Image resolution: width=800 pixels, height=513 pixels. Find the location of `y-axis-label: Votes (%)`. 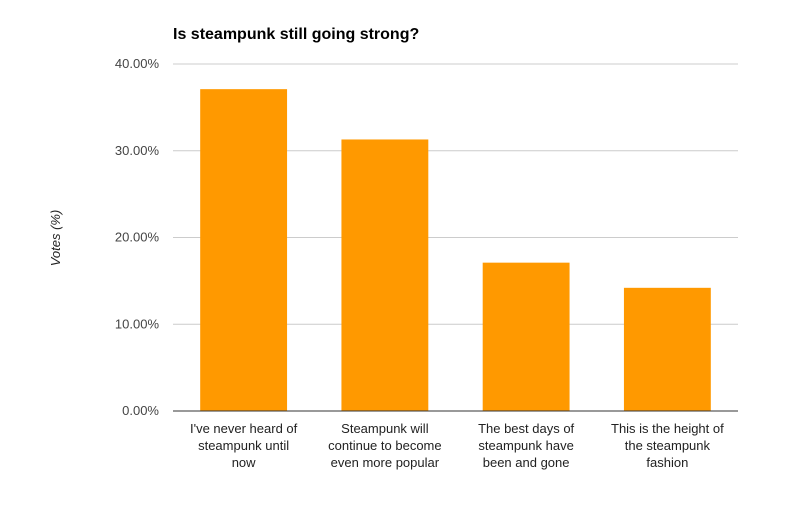

y-axis-label: Votes (%) is located at coordinates (55, 238).